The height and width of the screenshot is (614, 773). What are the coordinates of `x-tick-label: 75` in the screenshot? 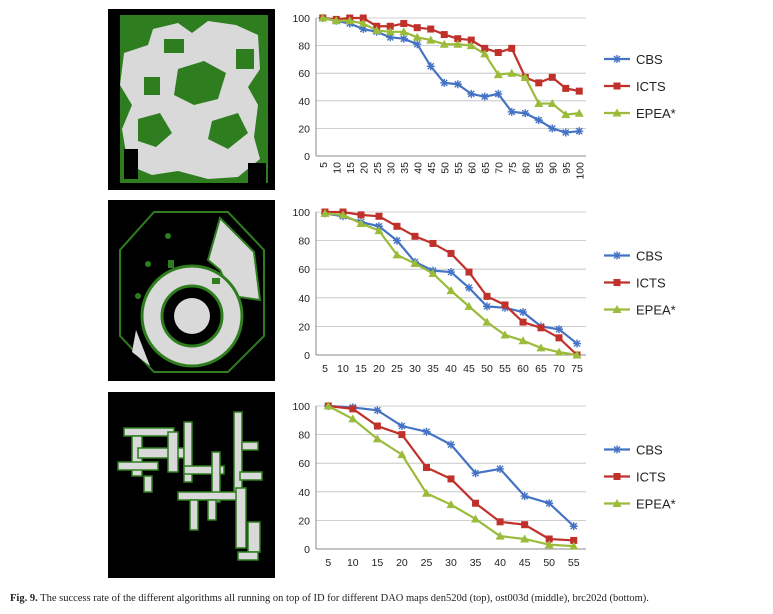 It's located at (513, 168).